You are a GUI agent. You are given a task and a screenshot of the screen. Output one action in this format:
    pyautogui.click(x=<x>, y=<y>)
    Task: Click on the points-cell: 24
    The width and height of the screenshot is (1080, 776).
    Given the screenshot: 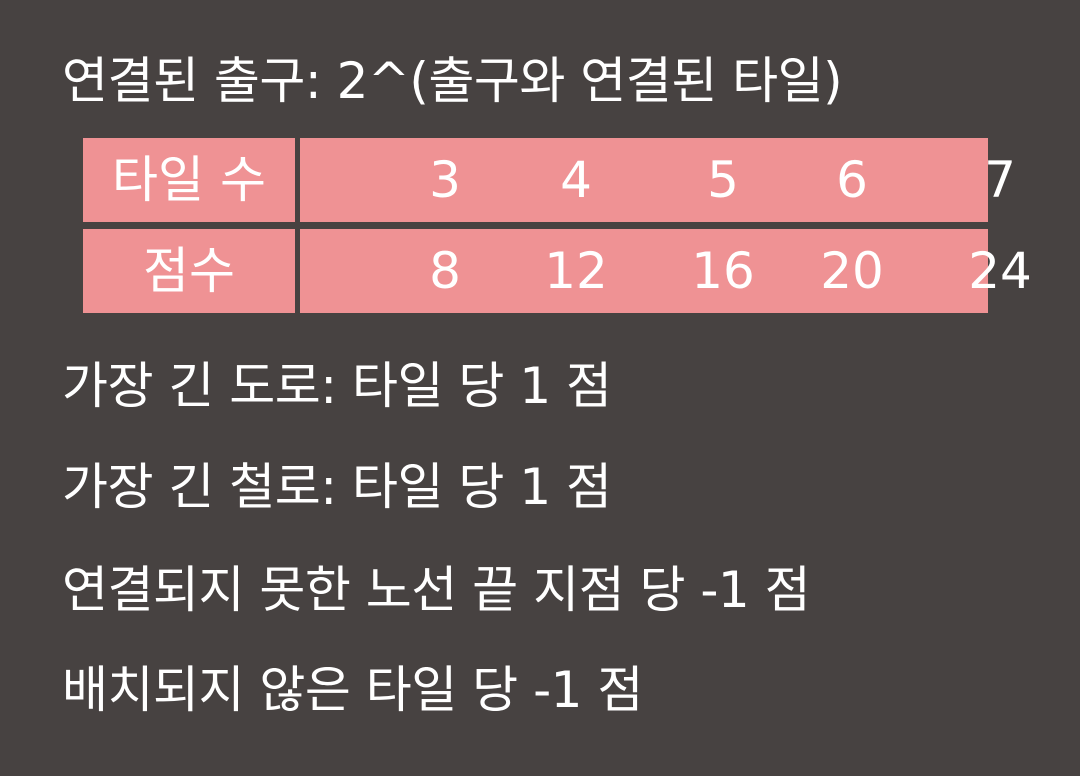 What is the action you would take?
    pyautogui.click(x=1000, y=271)
    